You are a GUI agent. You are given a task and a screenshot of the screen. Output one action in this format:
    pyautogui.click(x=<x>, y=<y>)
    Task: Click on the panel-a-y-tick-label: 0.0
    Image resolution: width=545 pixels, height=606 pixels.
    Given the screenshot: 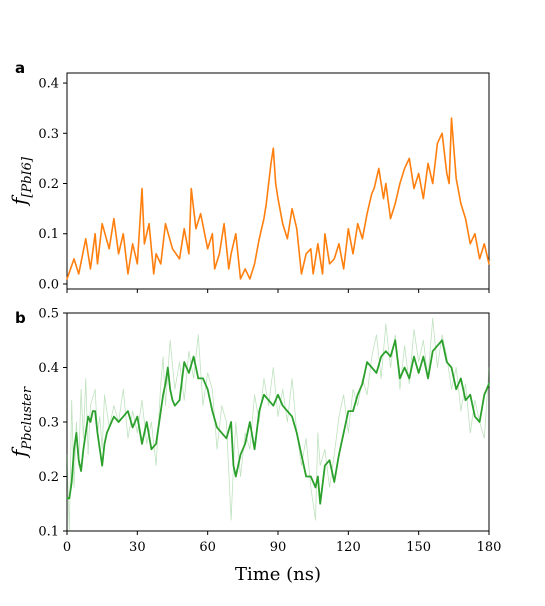 What is the action you would take?
    pyautogui.click(x=48, y=284)
    